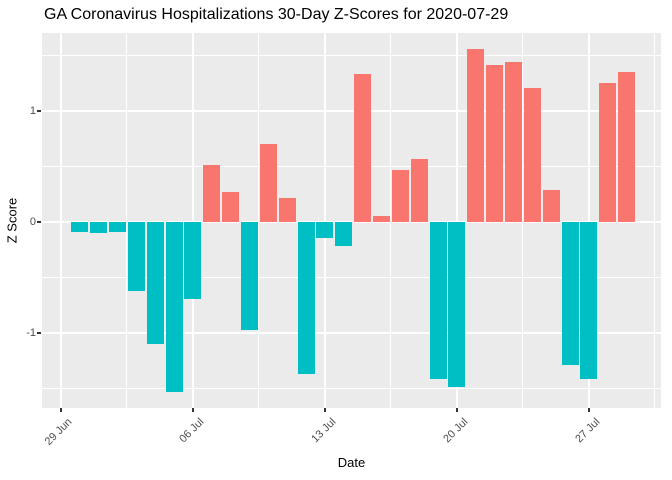 The height and width of the screenshot is (480, 672). Describe the element at coordinates (32, 111) in the screenshot. I see `y-tick-label: 1` at that location.